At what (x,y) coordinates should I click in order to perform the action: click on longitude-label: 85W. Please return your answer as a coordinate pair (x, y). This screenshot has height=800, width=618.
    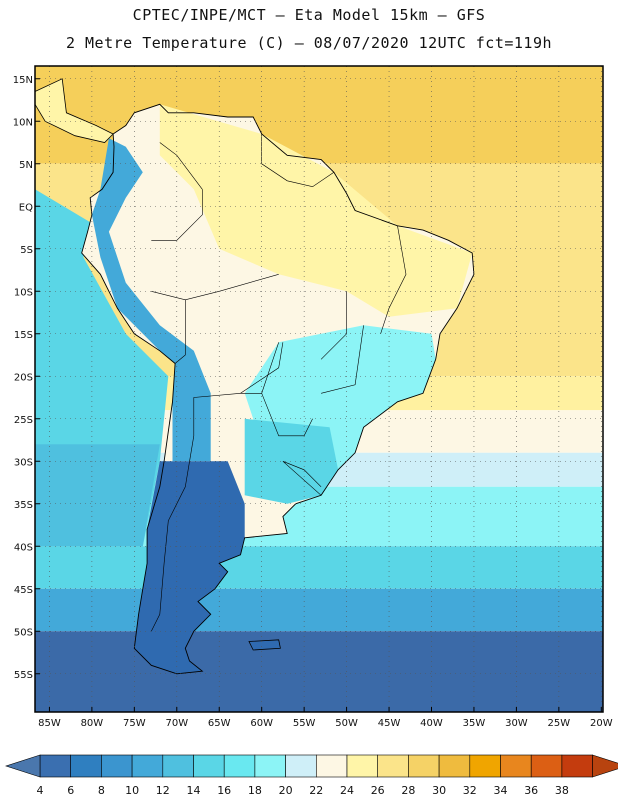
    Looking at the image, I should click on (49, 723).